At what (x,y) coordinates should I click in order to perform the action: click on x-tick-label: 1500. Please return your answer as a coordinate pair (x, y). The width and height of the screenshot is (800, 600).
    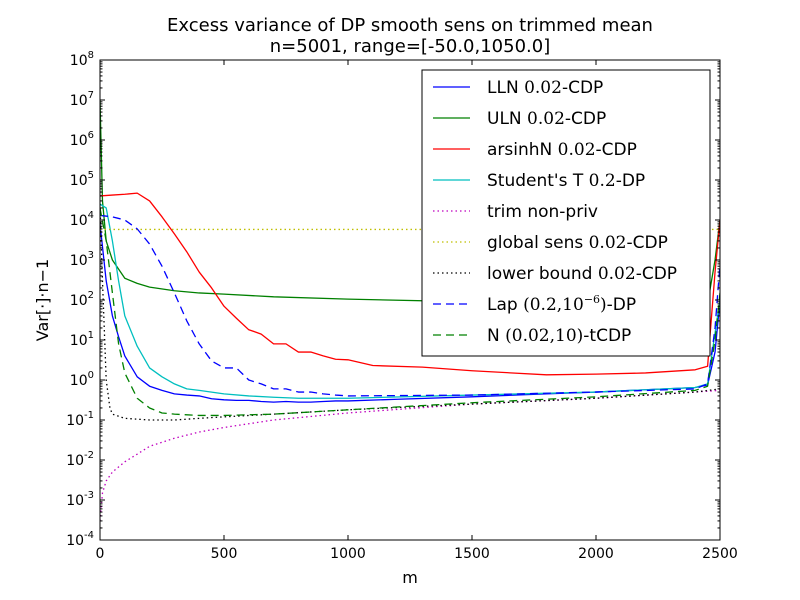
    Looking at the image, I should click on (472, 554).